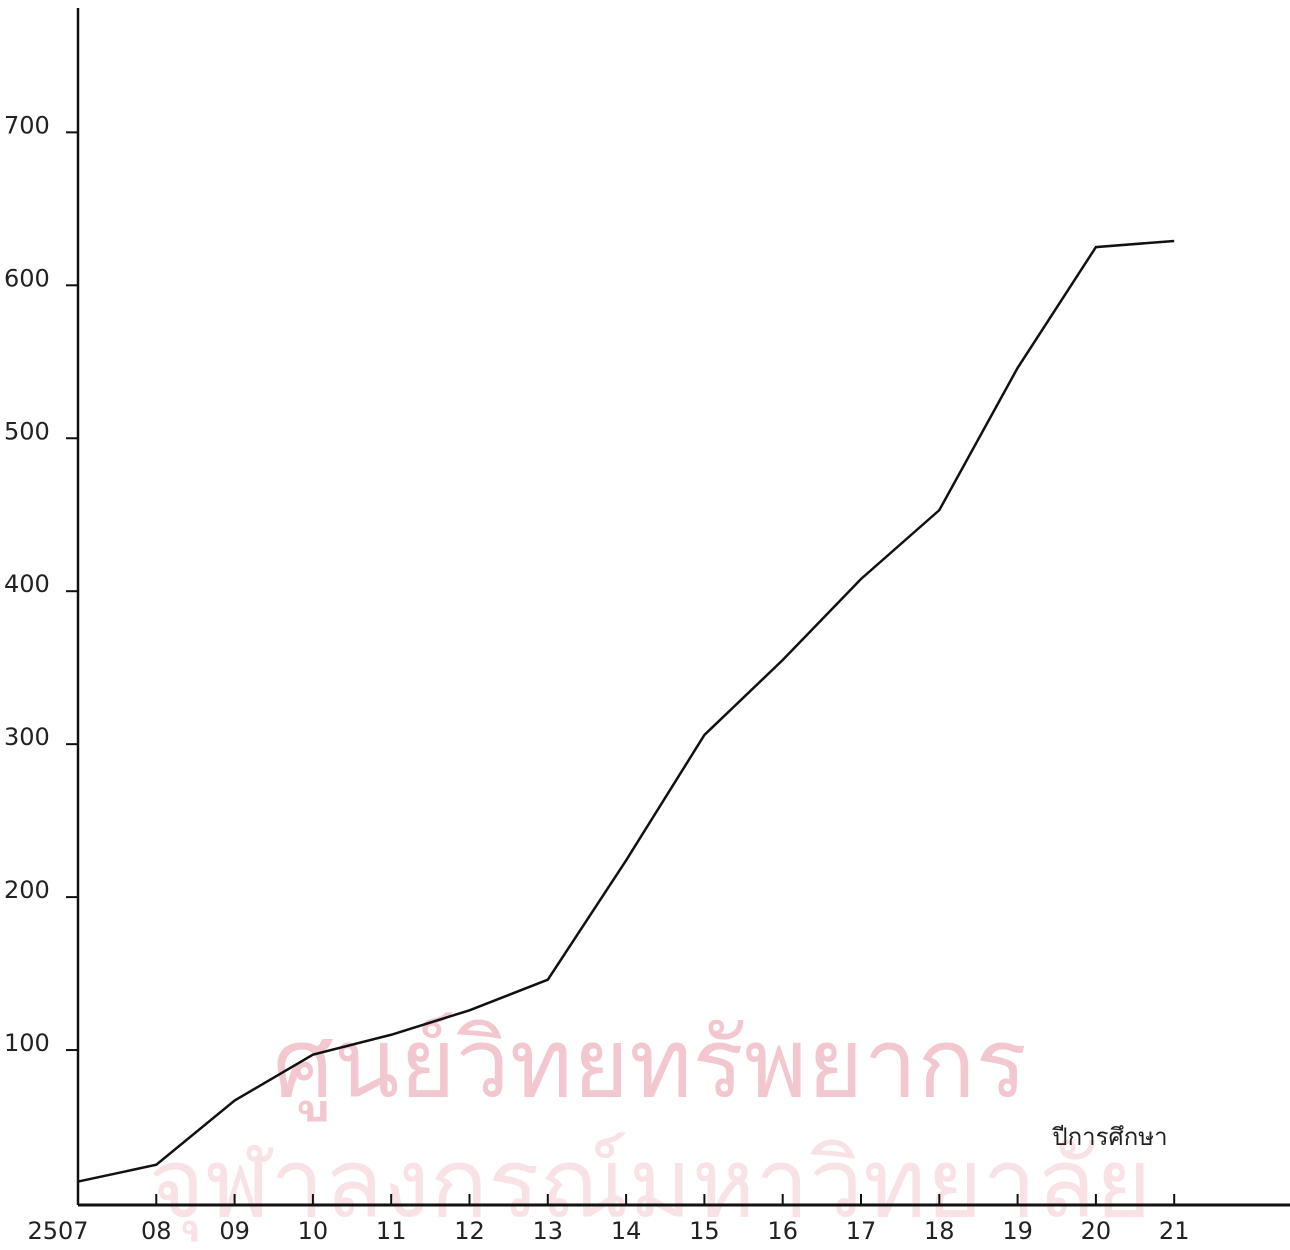 The height and width of the screenshot is (1250, 1290). I want to click on y-tick-label: 700, so click(27, 125).